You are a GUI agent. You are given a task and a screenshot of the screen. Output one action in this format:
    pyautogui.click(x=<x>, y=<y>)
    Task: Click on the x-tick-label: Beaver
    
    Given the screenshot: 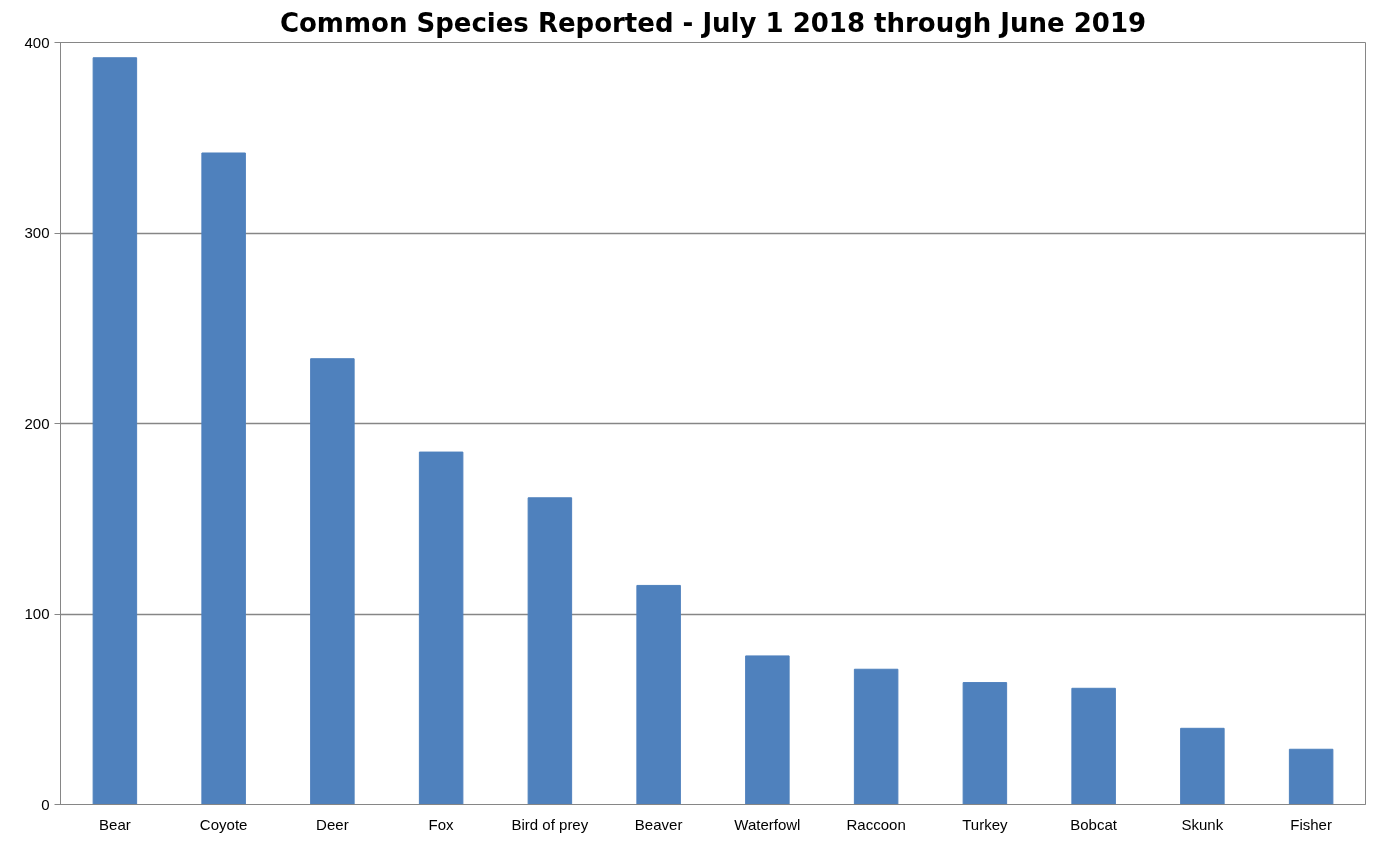 What is the action you would take?
    pyautogui.click(x=658, y=824)
    